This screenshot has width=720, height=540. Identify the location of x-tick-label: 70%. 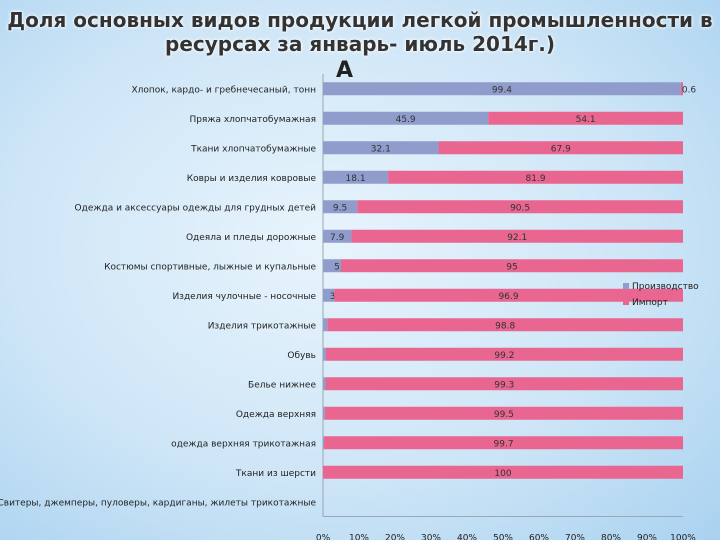
(575, 537).